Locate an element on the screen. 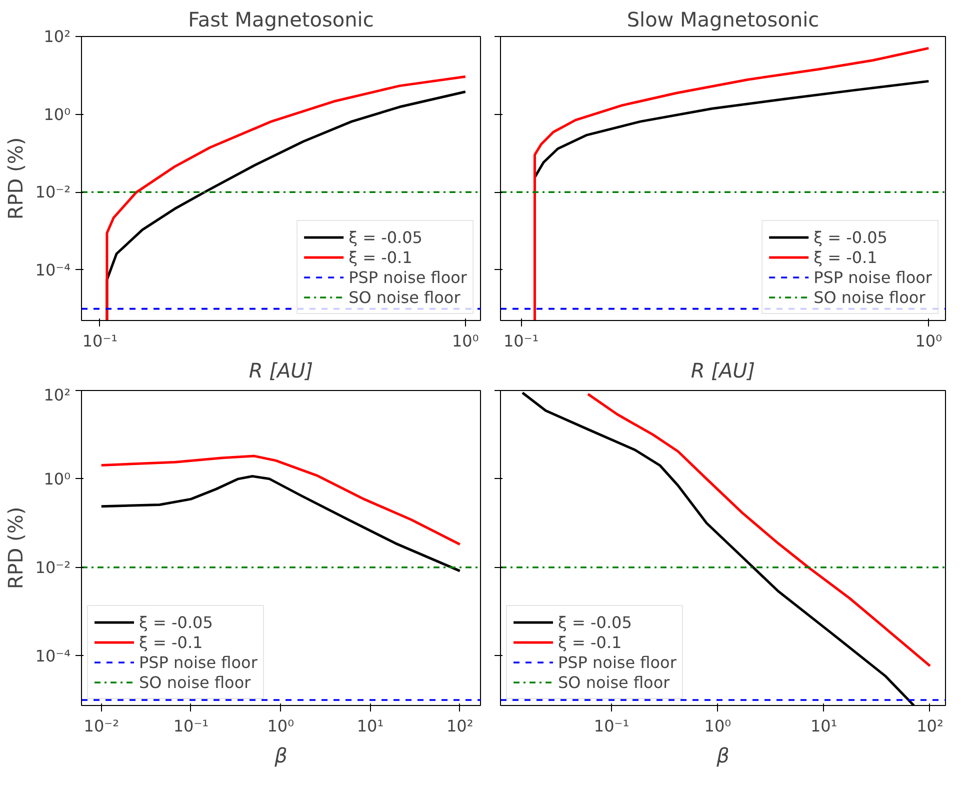 The width and height of the screenshot is (969, 790). chart-title: Fast Magnetosonic is located at coordinates (281, 20).